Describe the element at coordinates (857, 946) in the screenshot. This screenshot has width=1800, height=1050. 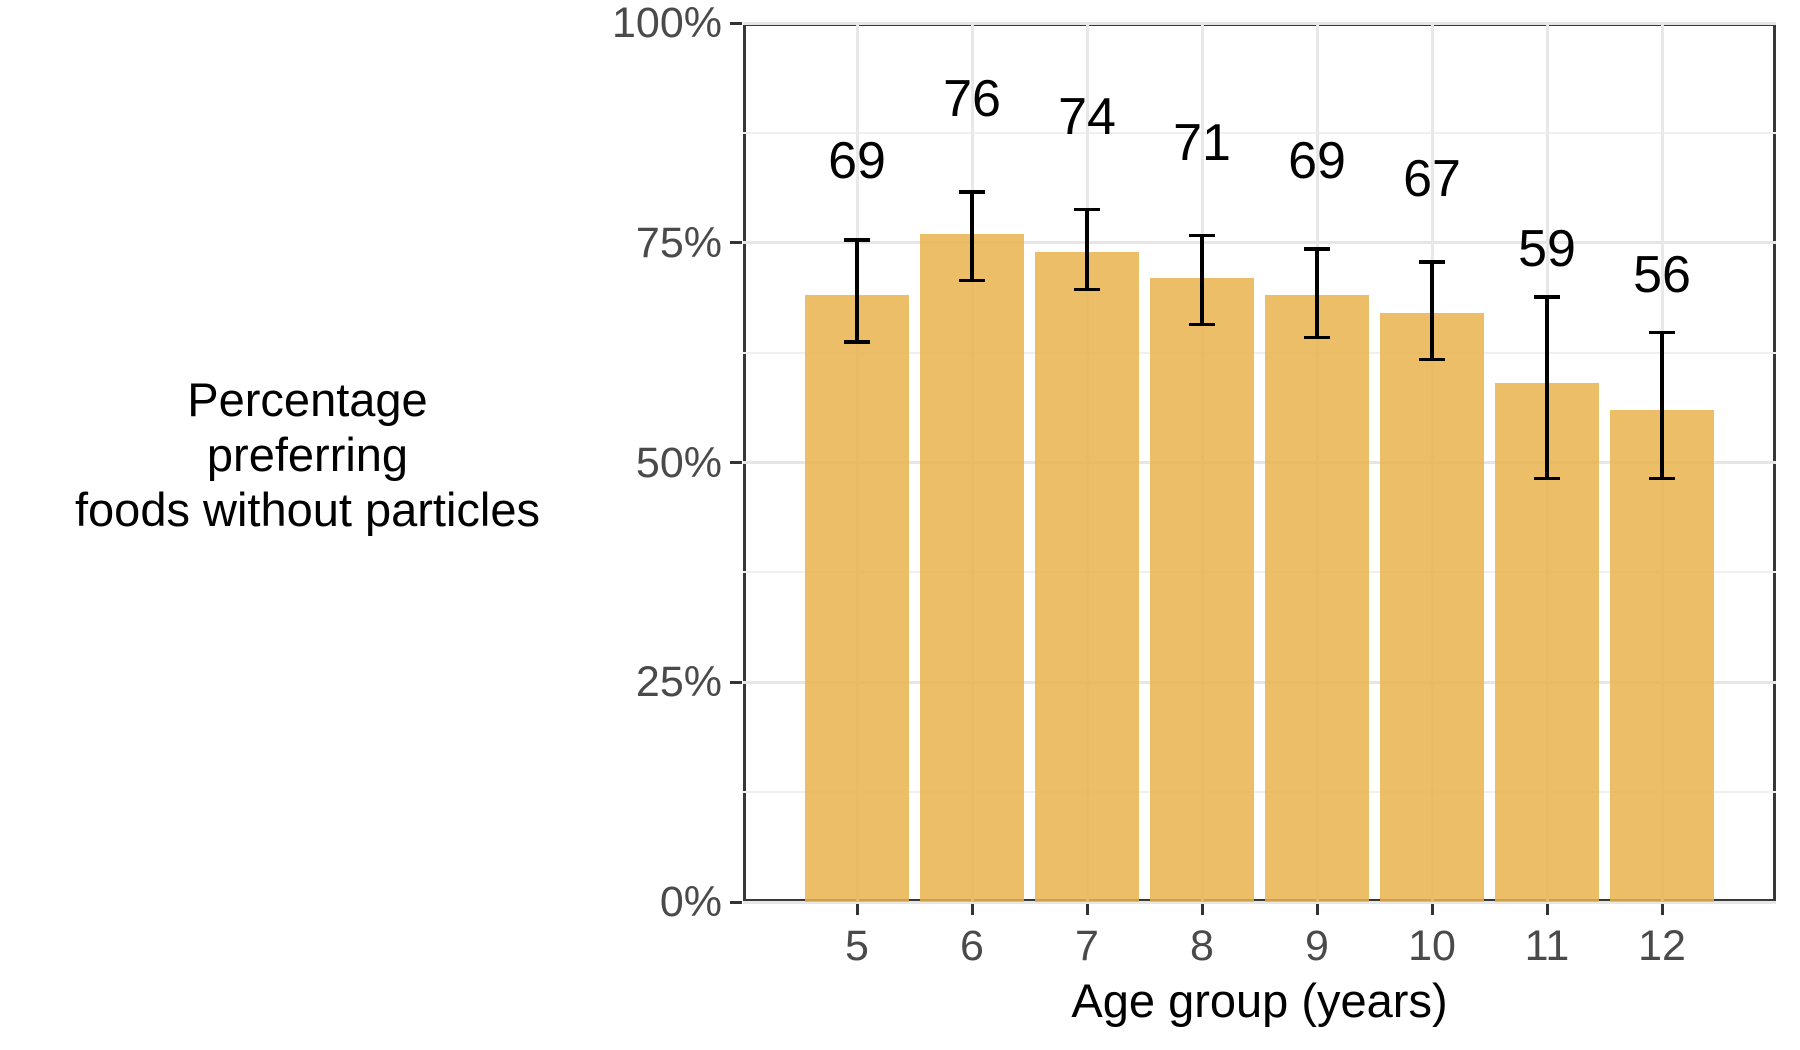
I see `x-axis-tick-label: 5` at that location.